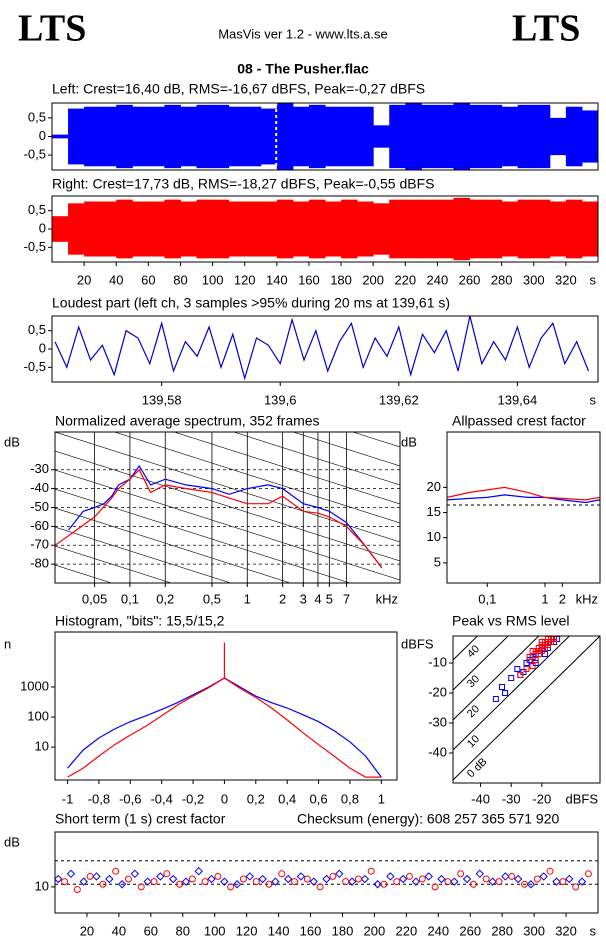 This screenshot has height=946, width=606. I want to click on x-axis-label: kHz, so click(387, 598).